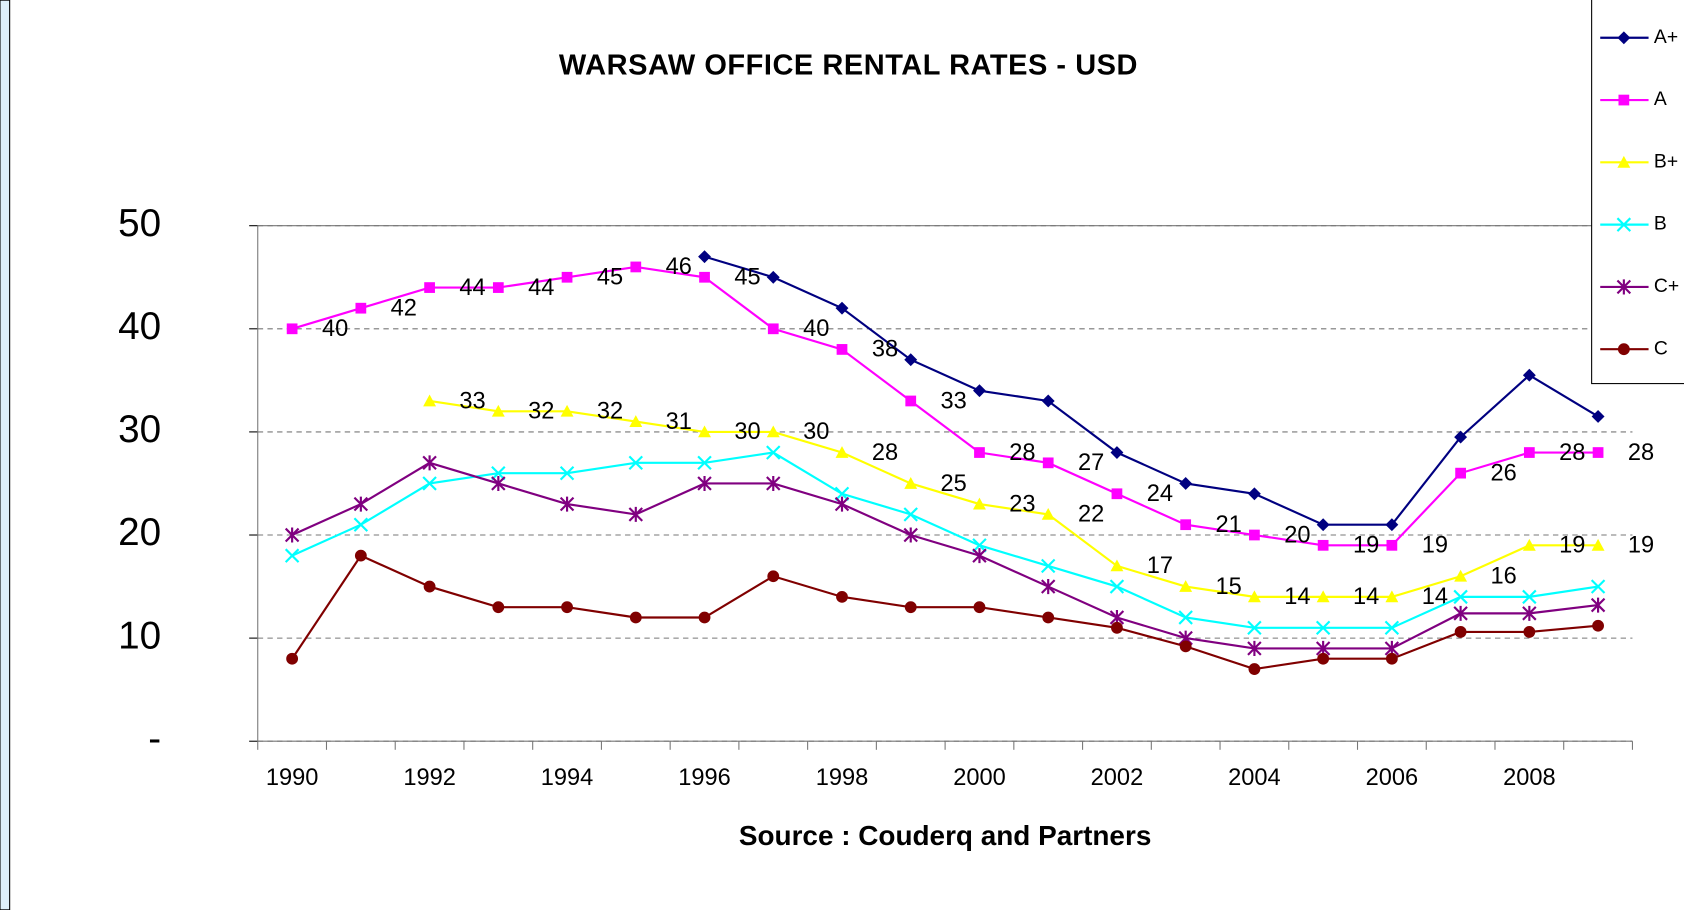  What do you see at coordinates (816, 329) in the screenshot?
I see `data-label: 40` at bounding box center [816, 329].